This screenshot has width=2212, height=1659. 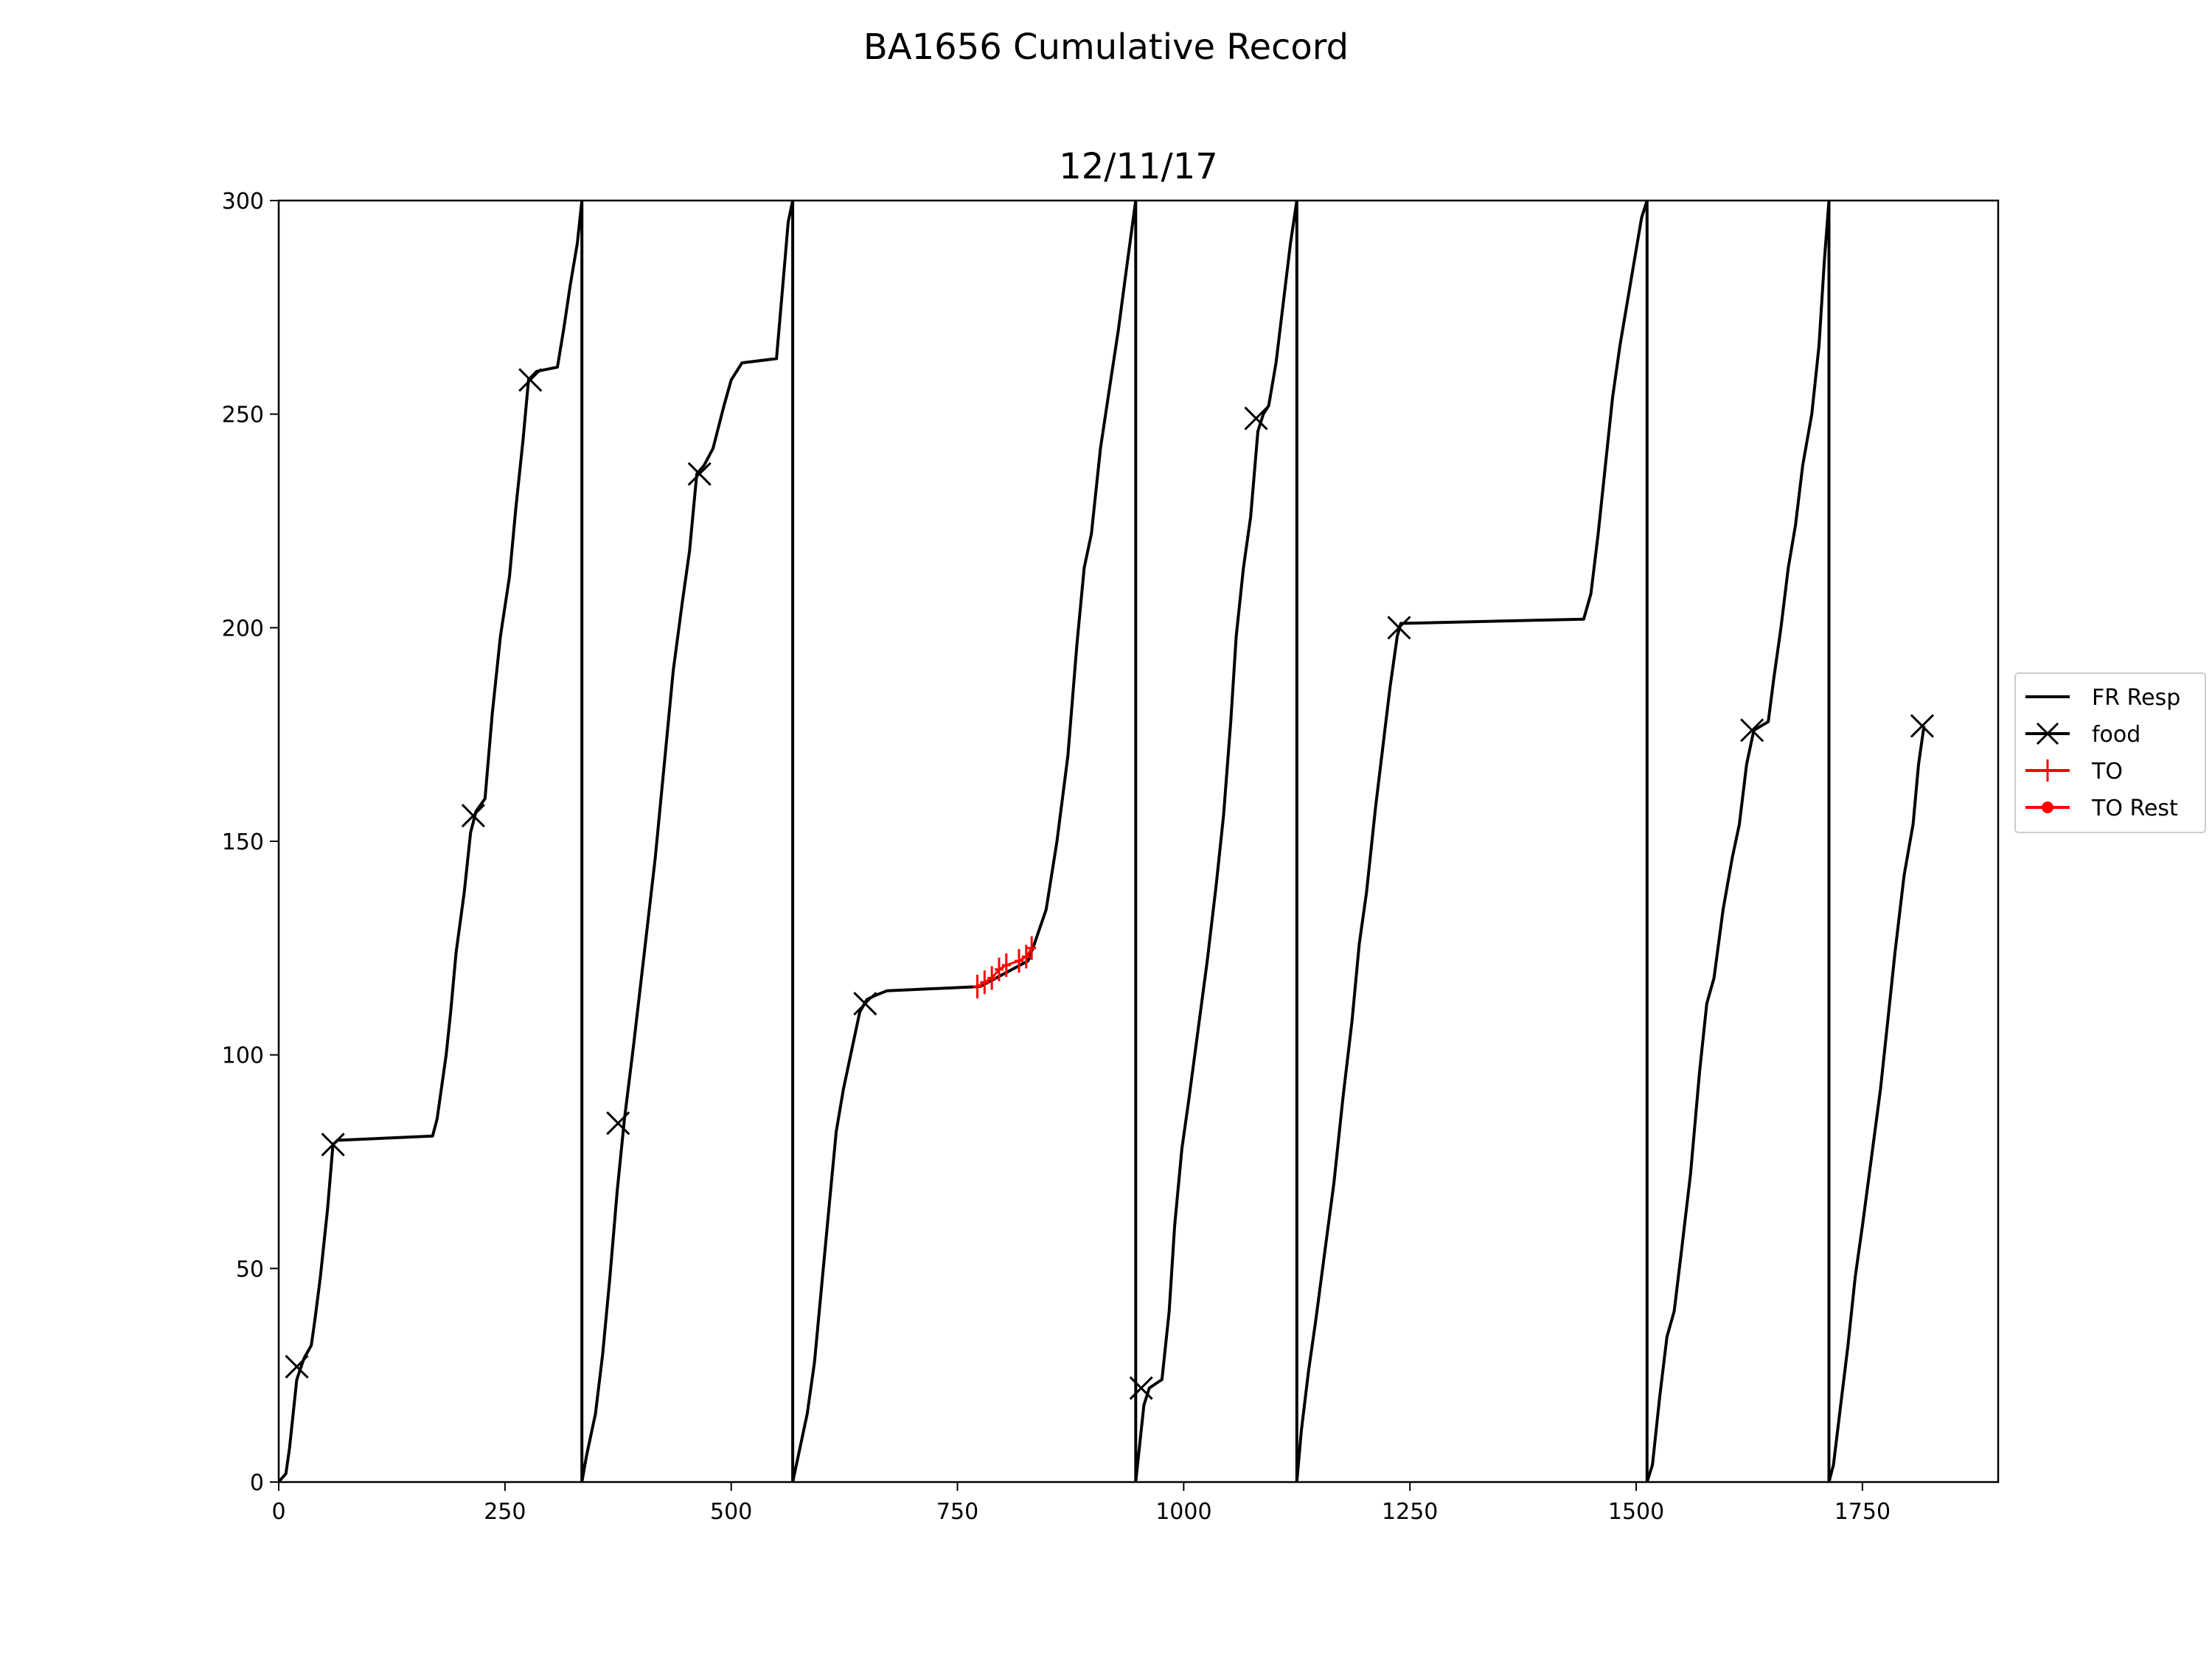 What do you see at coordinates (2047, 807) in the screenshot?
I see `legend-dot-icon` at bounding box center [2047, 807].